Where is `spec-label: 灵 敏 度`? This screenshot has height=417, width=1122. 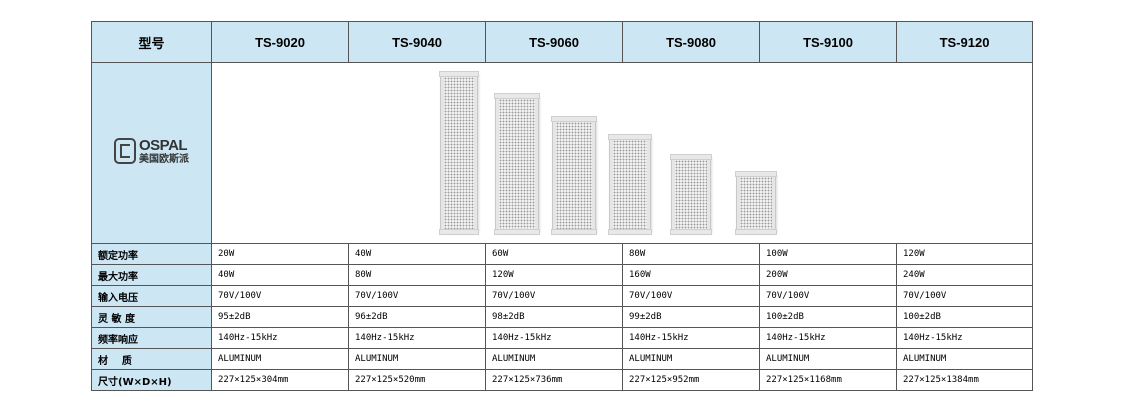
spec-label: 灵 敏 度 is located at coordinates (151, 317).